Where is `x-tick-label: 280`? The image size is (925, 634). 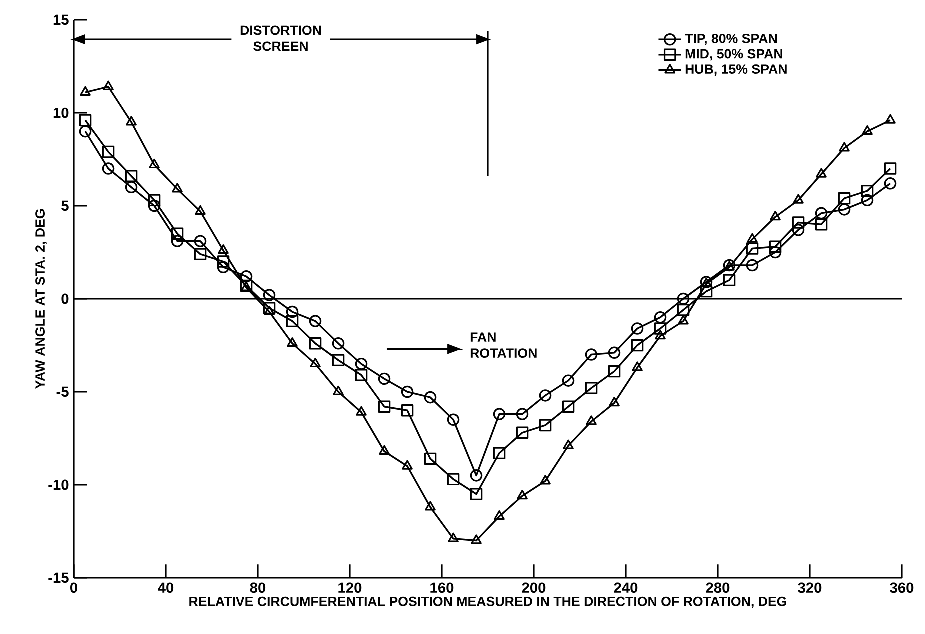 x-tick-label: 280 is located at coordinates (718, 588).